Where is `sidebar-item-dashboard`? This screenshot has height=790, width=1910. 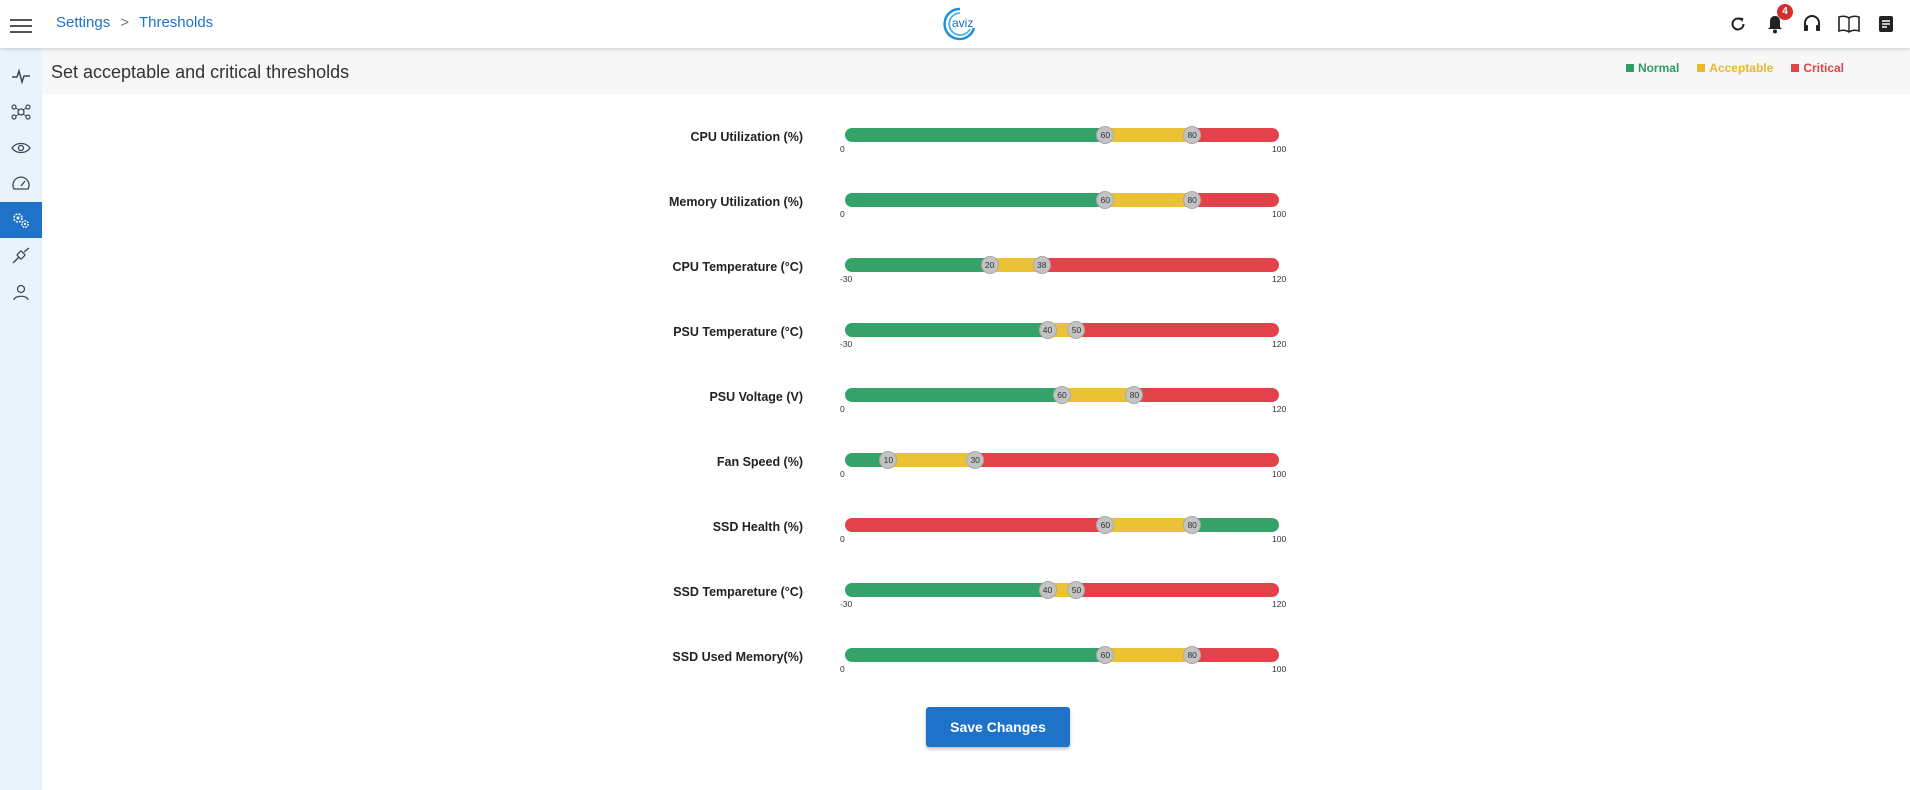 sidebar-item-dashboard is located at coordinates (21, 184).